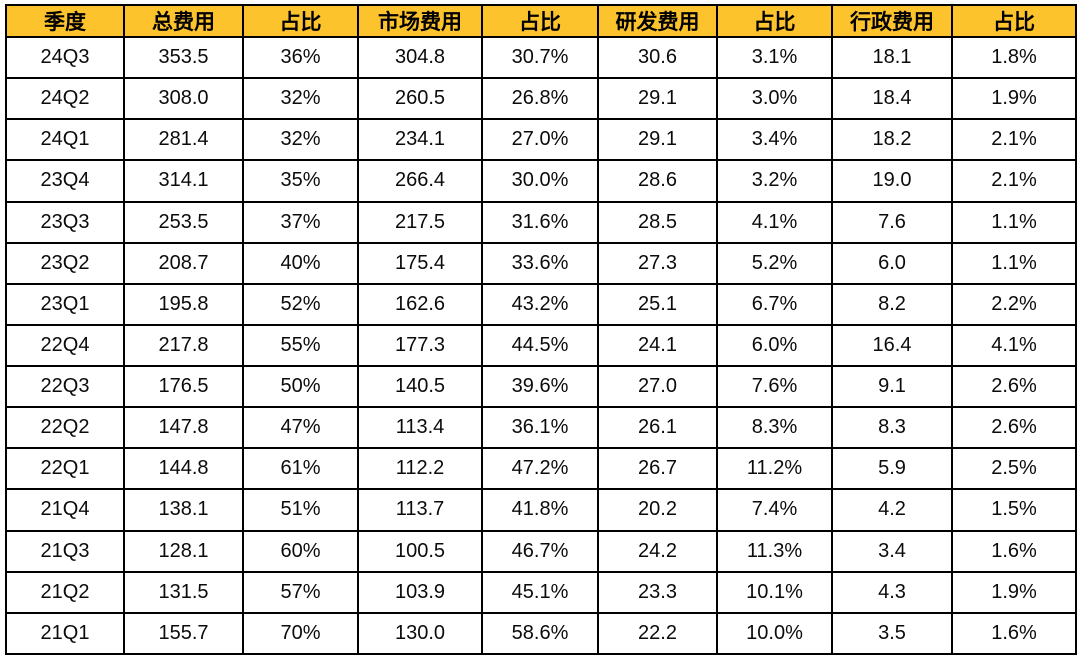  What do you see at coordinates (183, 140) in the screenshot?
I see `cell-total-expense: 281.4` at bounding box center [183, 140].